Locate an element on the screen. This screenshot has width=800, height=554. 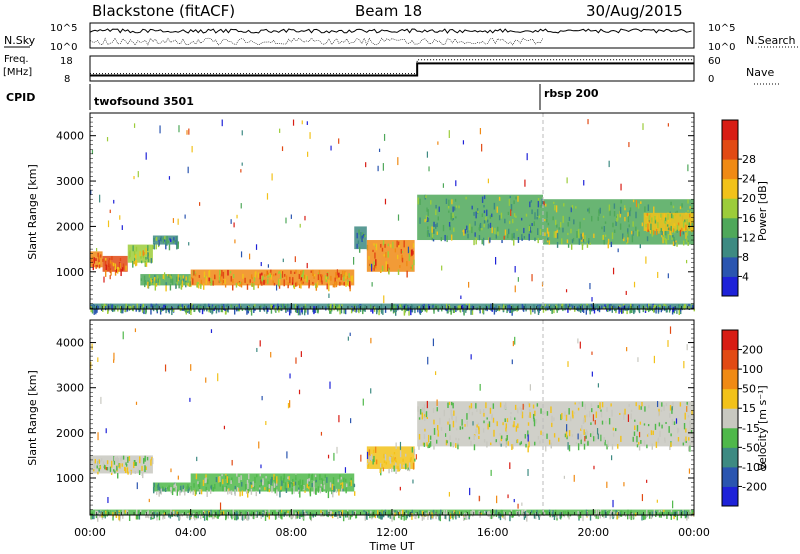
date-title: 30/Aug/2015 is located at coordinates (634, 11).